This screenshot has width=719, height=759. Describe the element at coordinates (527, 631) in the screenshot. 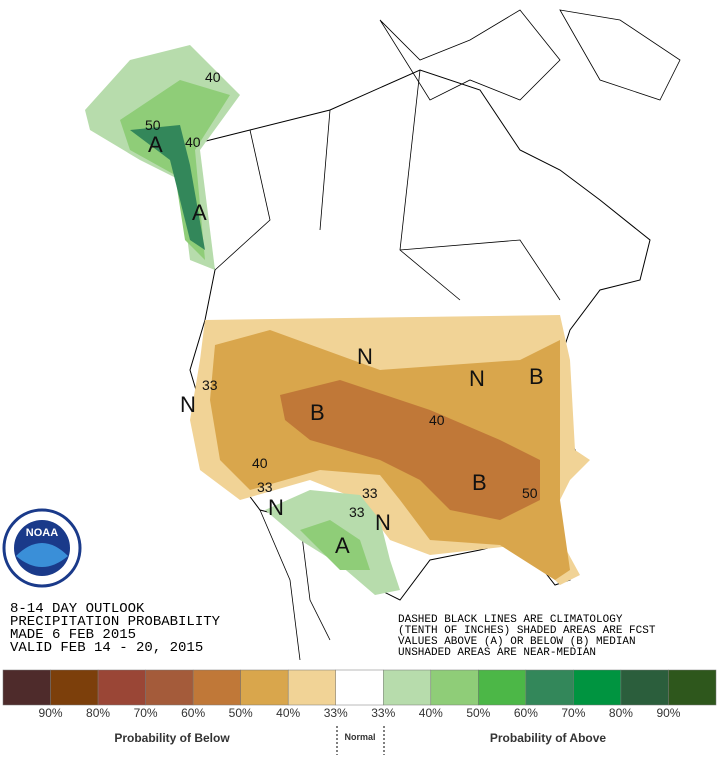

I see `note-line: (TENTH OF INCHES) SHADED AREAS ARE FCST` at that location.